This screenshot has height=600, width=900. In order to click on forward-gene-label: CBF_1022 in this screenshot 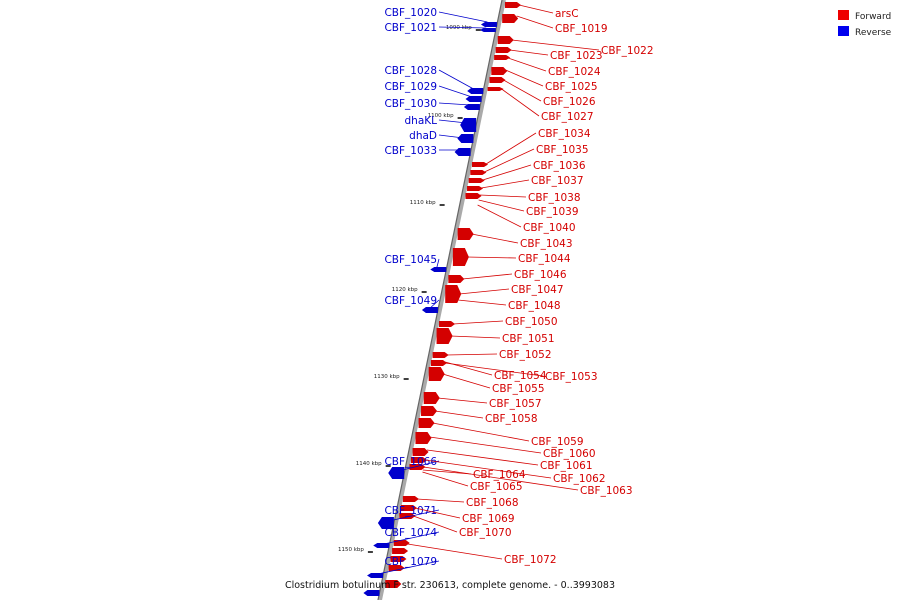, I will do `click(627, 51)`.